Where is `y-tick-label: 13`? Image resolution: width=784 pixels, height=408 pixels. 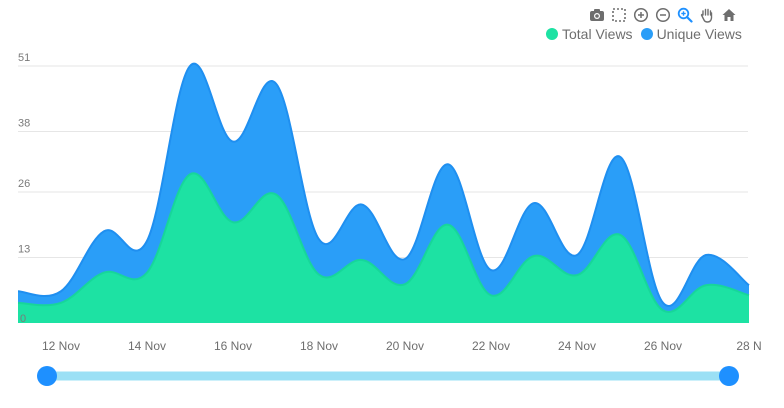 y-tick-label: 13 is located at coordinates (24, 249).